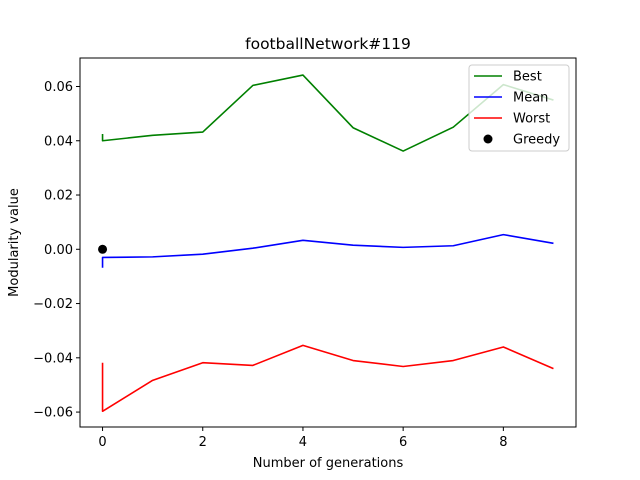  Describe the element at coordinates (531, 119) in the screenshot. I see `legend-worst-label: Worst` at that location.